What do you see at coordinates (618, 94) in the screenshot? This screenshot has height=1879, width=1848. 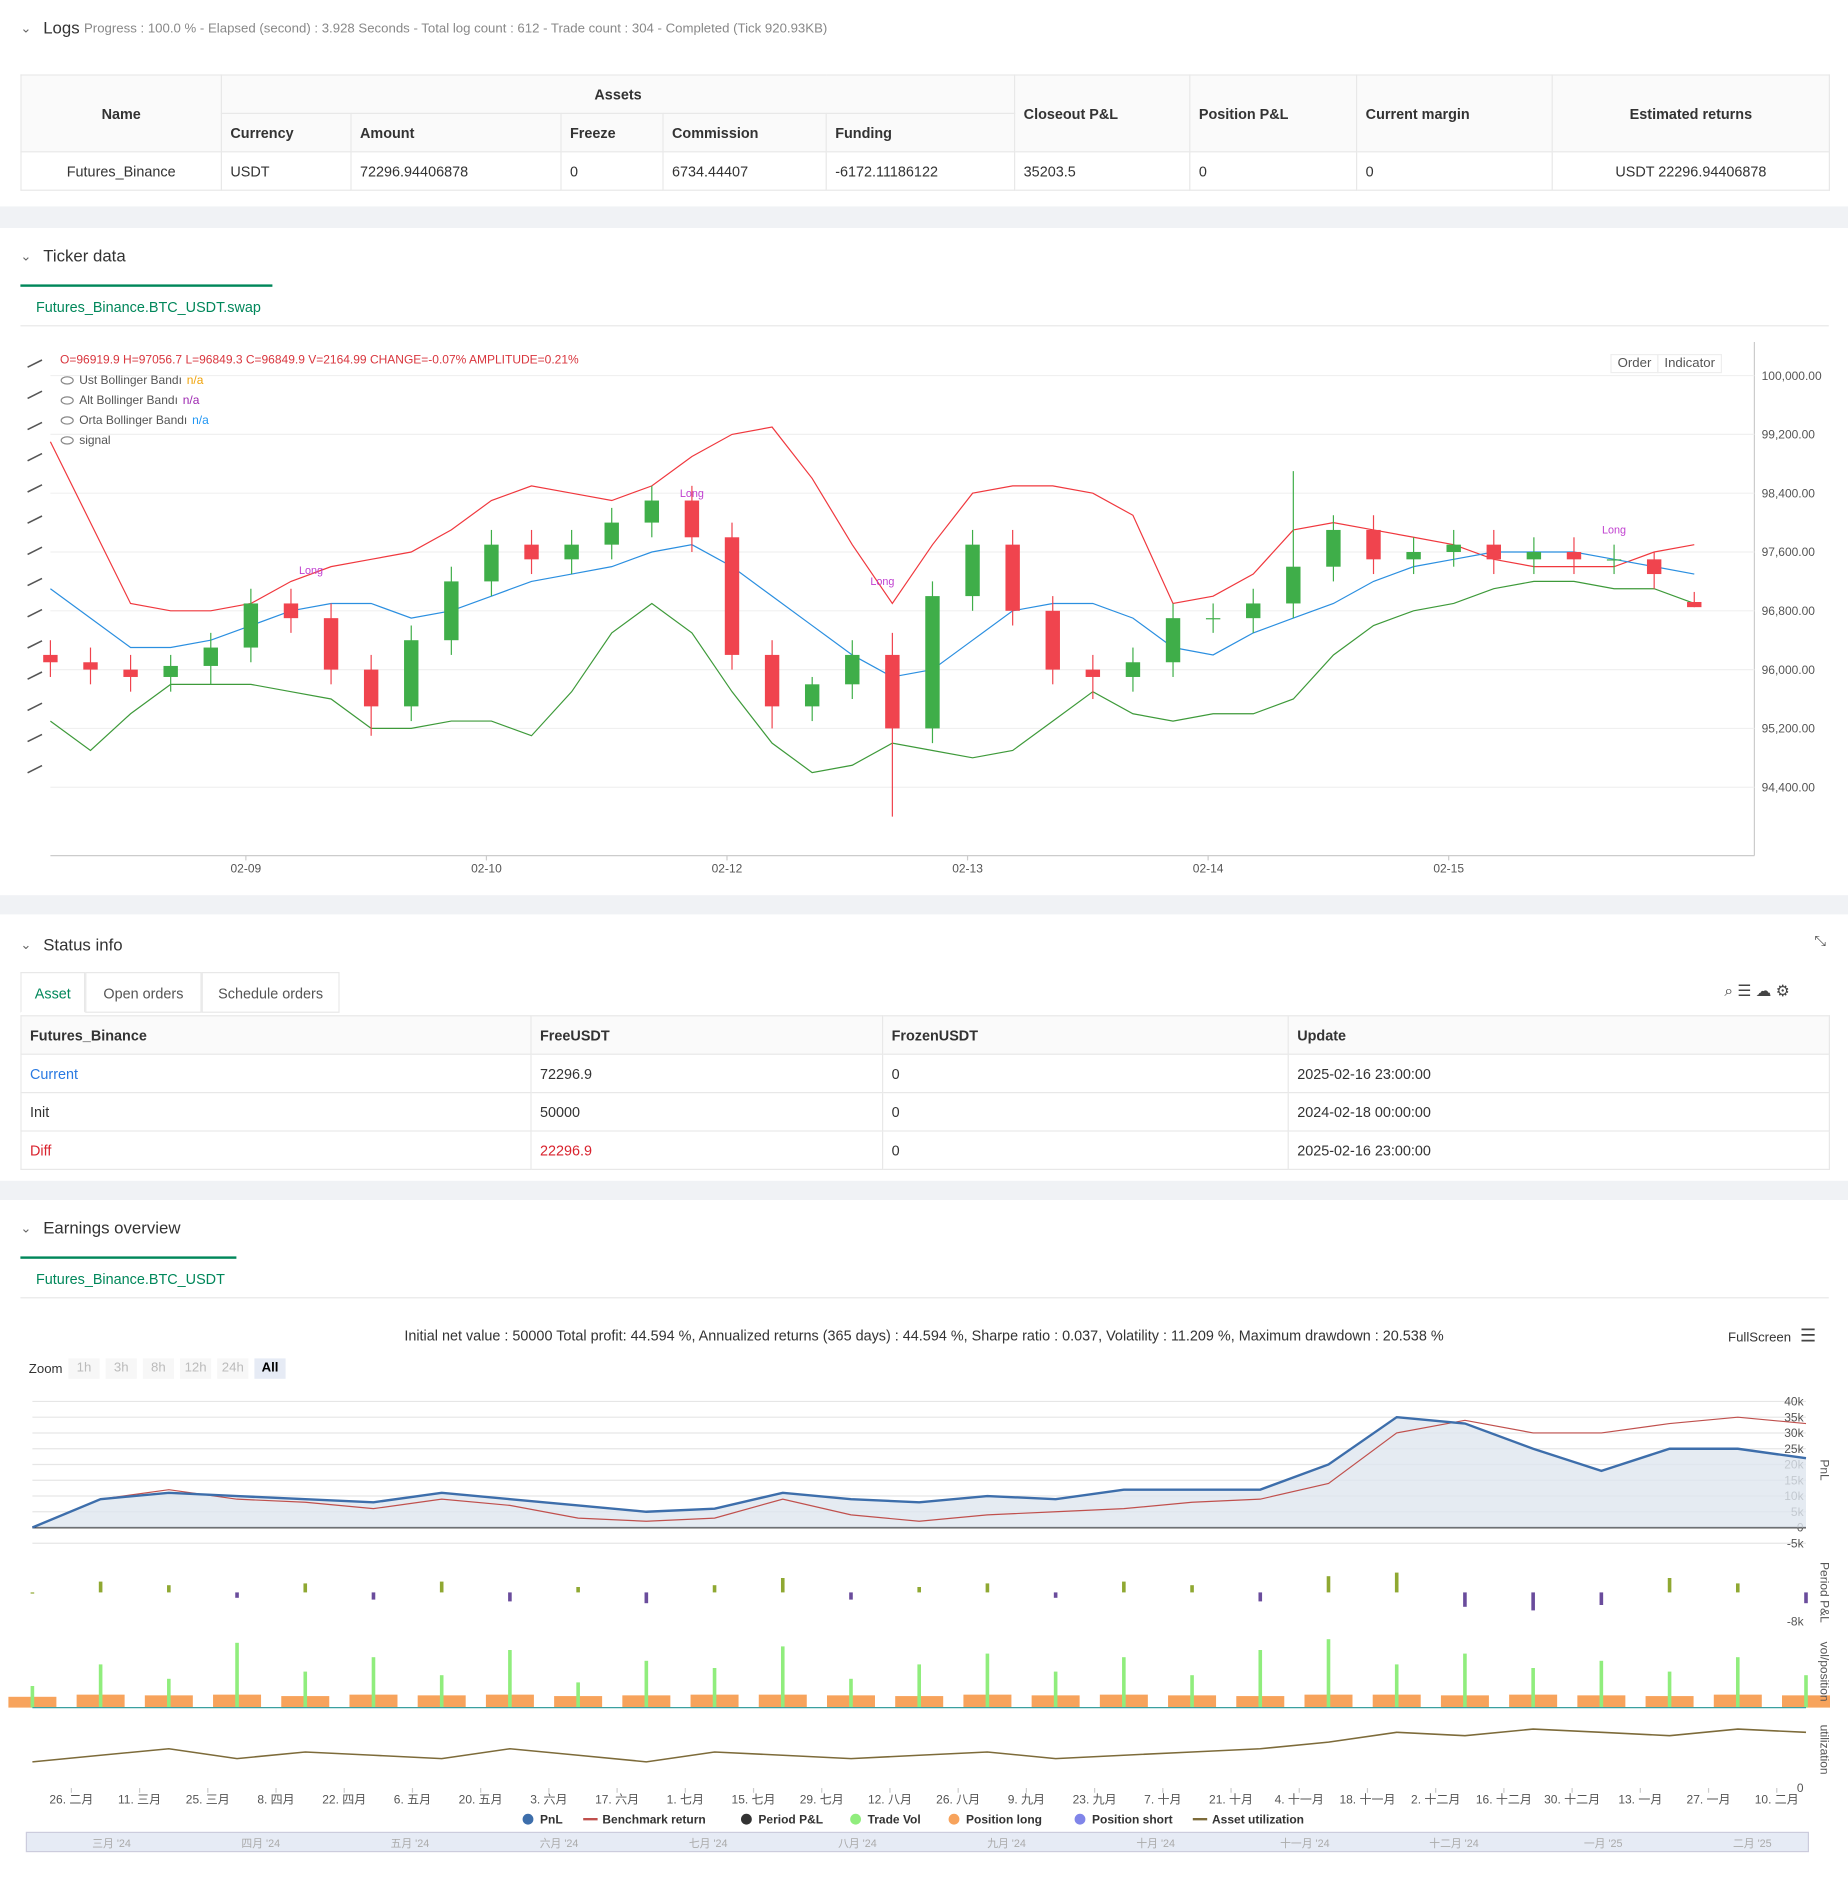 I see `header-cell: Assets` at bounding box center [618, 94].